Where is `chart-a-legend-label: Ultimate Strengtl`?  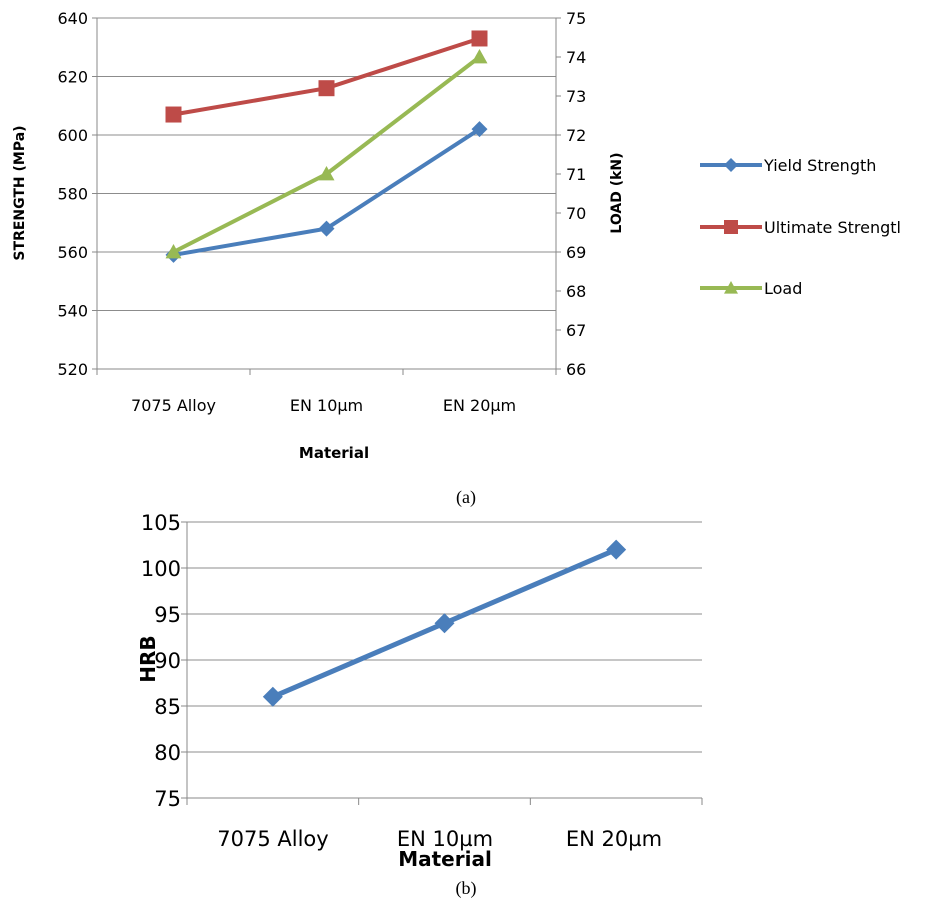 chart-a-legend-label: Ultimate Strengtl is located at coordinates (832, 227).